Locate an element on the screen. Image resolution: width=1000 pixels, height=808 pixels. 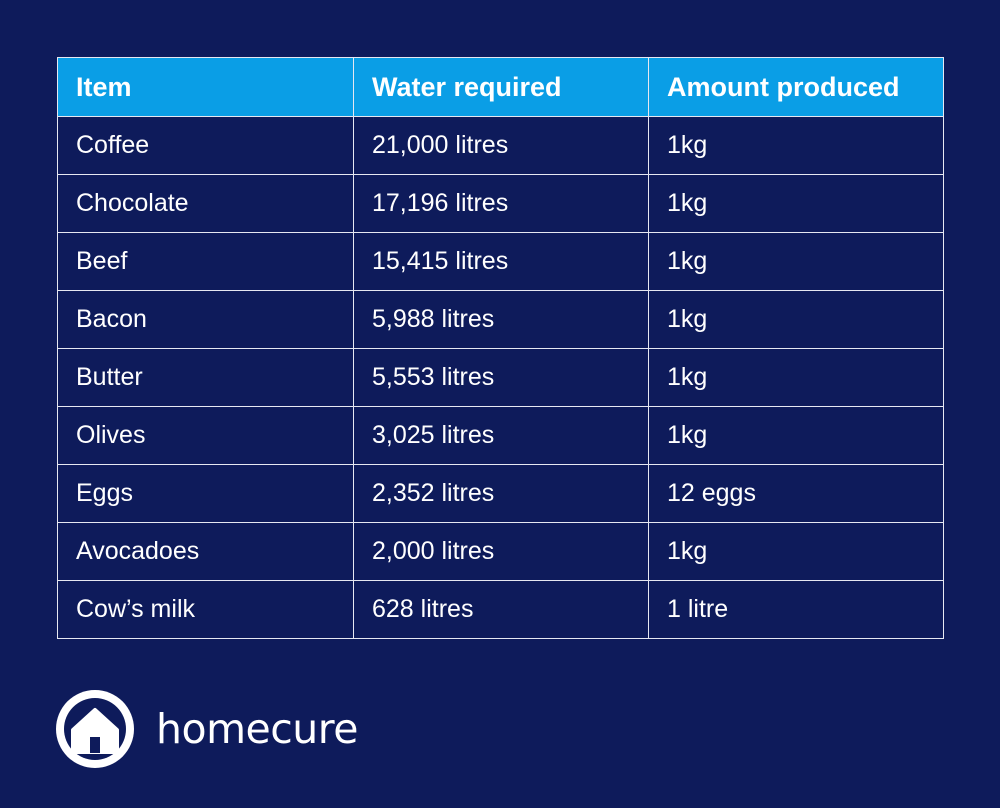
item-cell: Butter is located at coordinates (205, 377).